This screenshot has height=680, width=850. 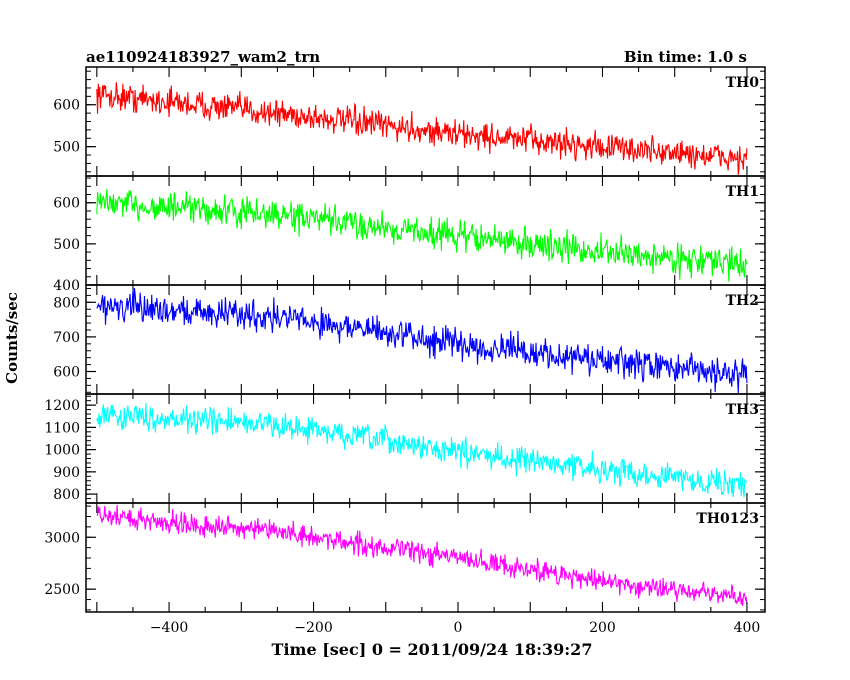 I want to click on y-tick-label: 3000, so click(x=62, y=538).